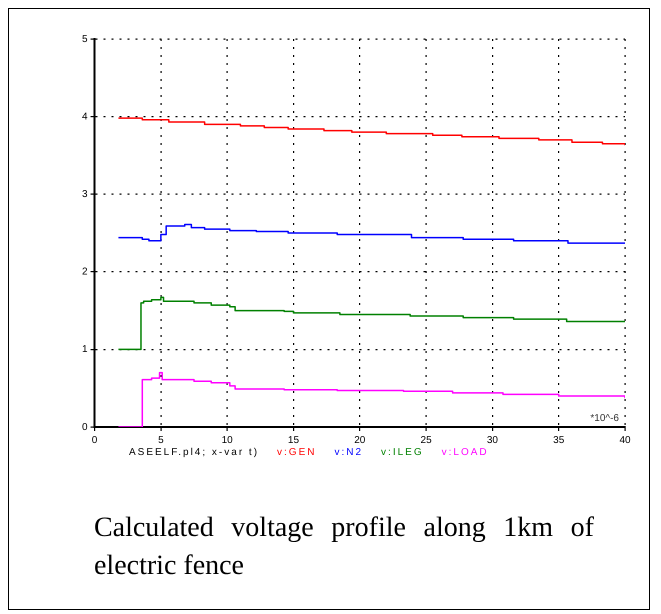 The width and height of the screenshot is (661, 614). I want to click on y-tick-label: 4, so click(85, 116).